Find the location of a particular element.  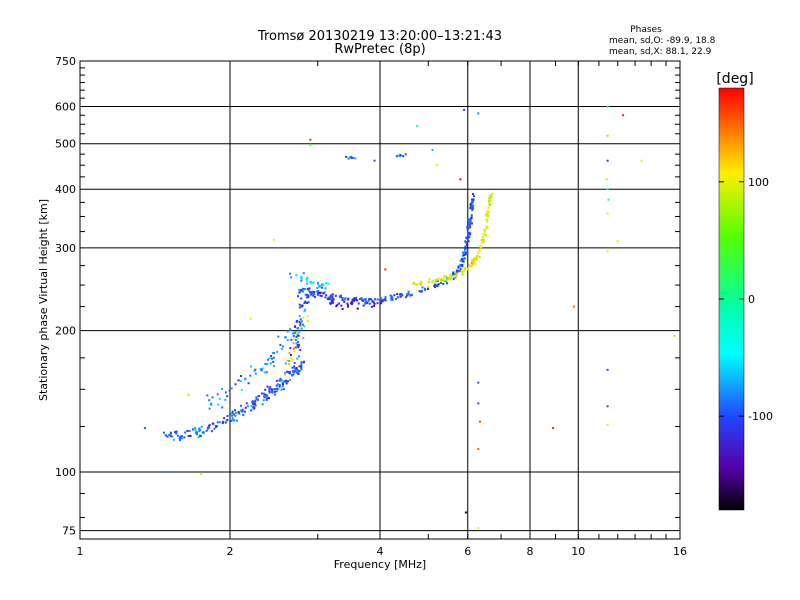

colorbar-tick-label: 100 is located at coordinates (758, 182).